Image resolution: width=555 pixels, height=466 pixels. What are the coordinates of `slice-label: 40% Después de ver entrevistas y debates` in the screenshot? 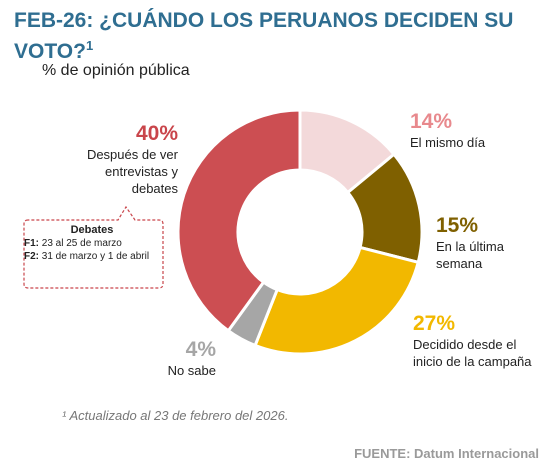 It's located at (122, 159).